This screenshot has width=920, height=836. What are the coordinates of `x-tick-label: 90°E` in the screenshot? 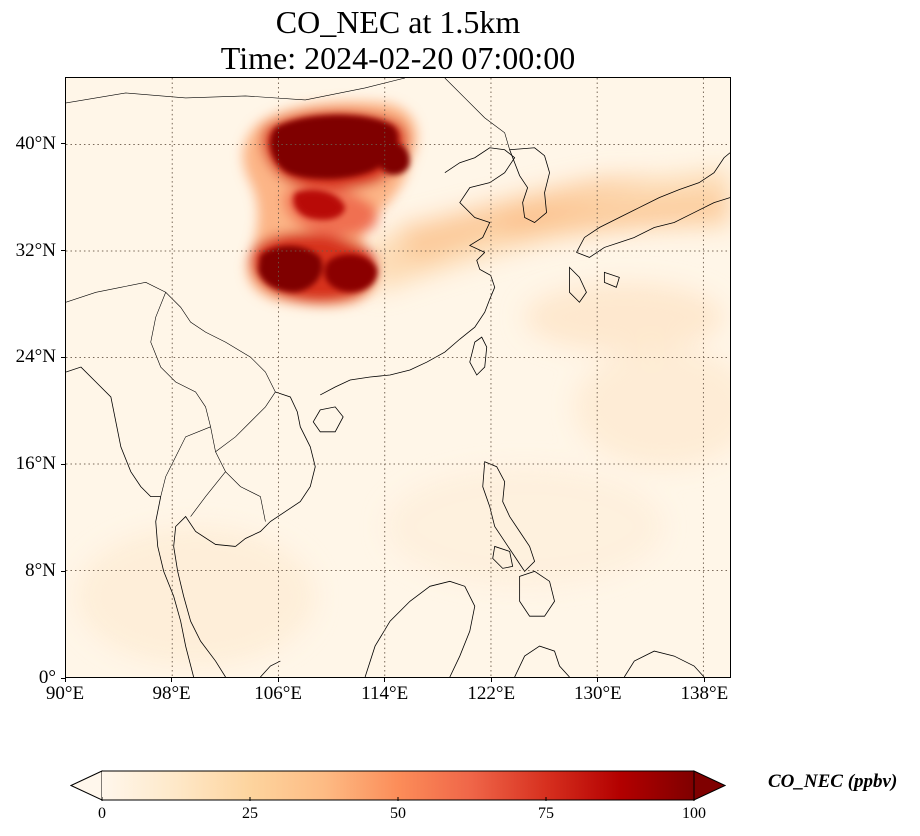 It's located at (65, 693).